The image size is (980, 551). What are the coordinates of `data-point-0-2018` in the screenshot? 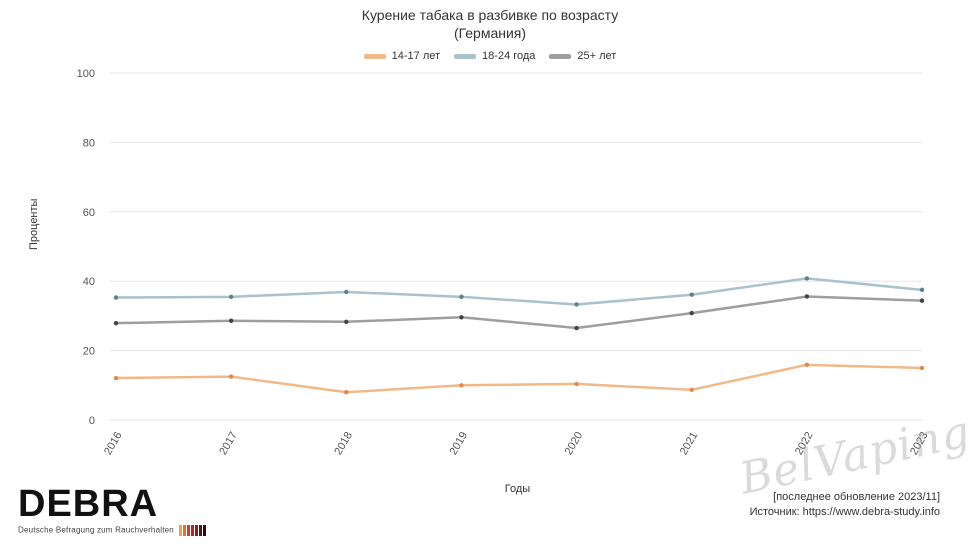 It's located at (346, 392).